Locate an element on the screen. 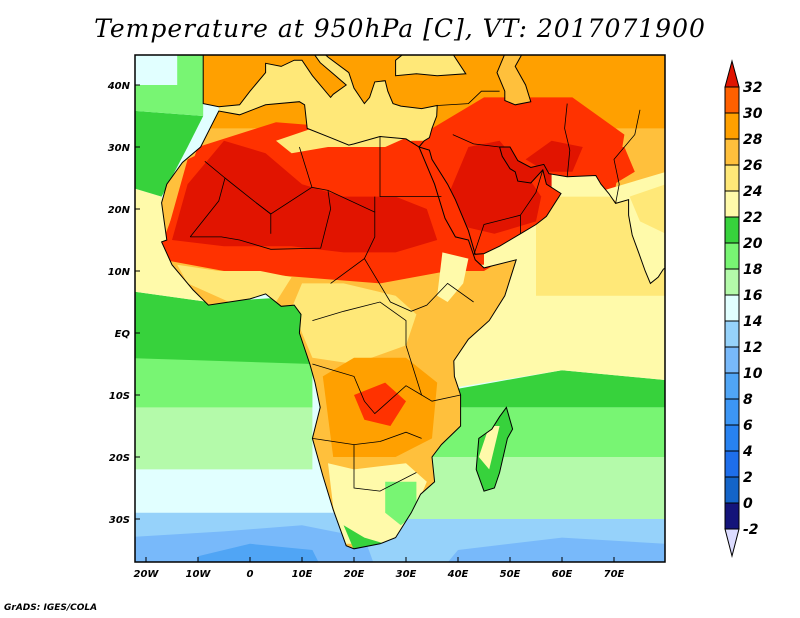 This screenshot has width=800, height=618. black-sea is located at coordinates (430, 65).